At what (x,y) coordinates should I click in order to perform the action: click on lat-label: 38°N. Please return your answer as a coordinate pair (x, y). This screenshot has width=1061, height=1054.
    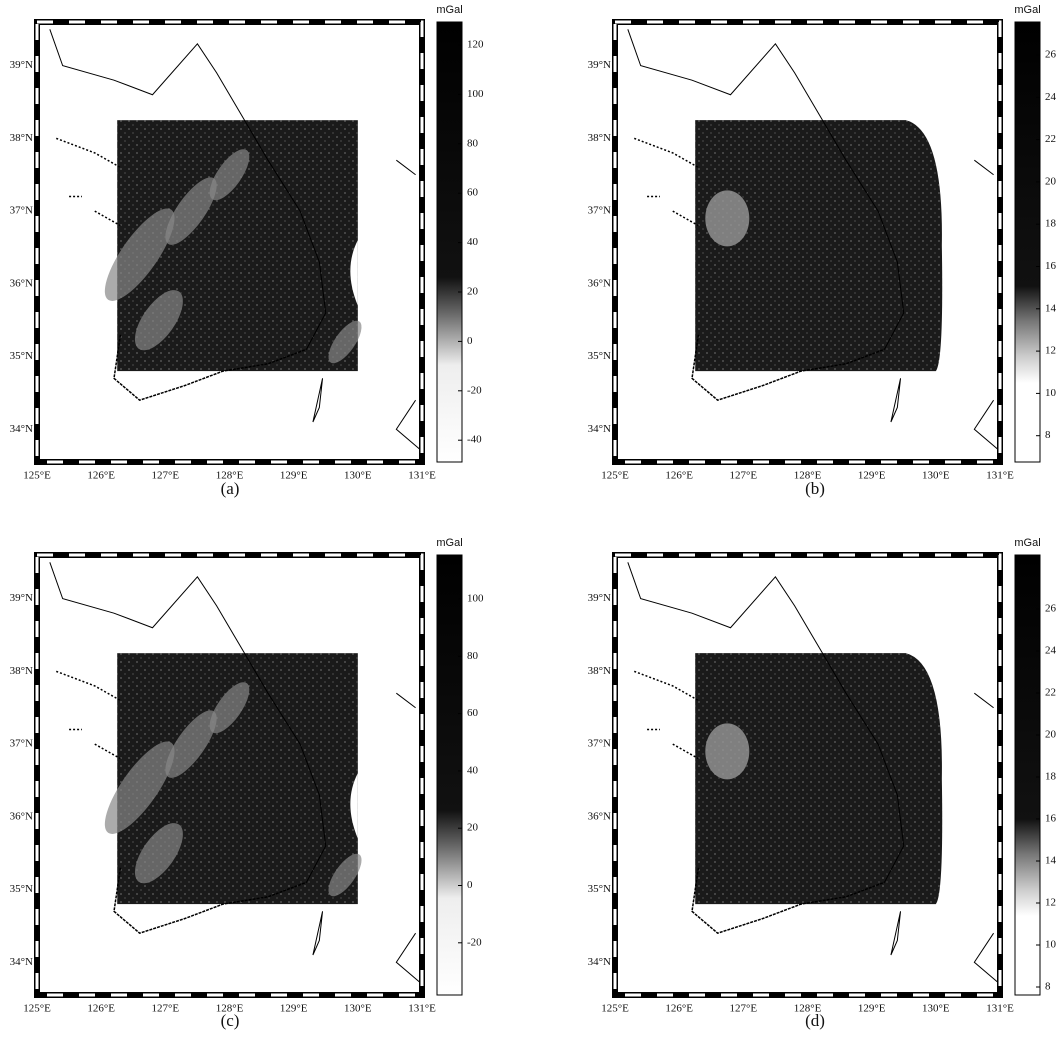
    Looking at the image, I should click on (21, 671).